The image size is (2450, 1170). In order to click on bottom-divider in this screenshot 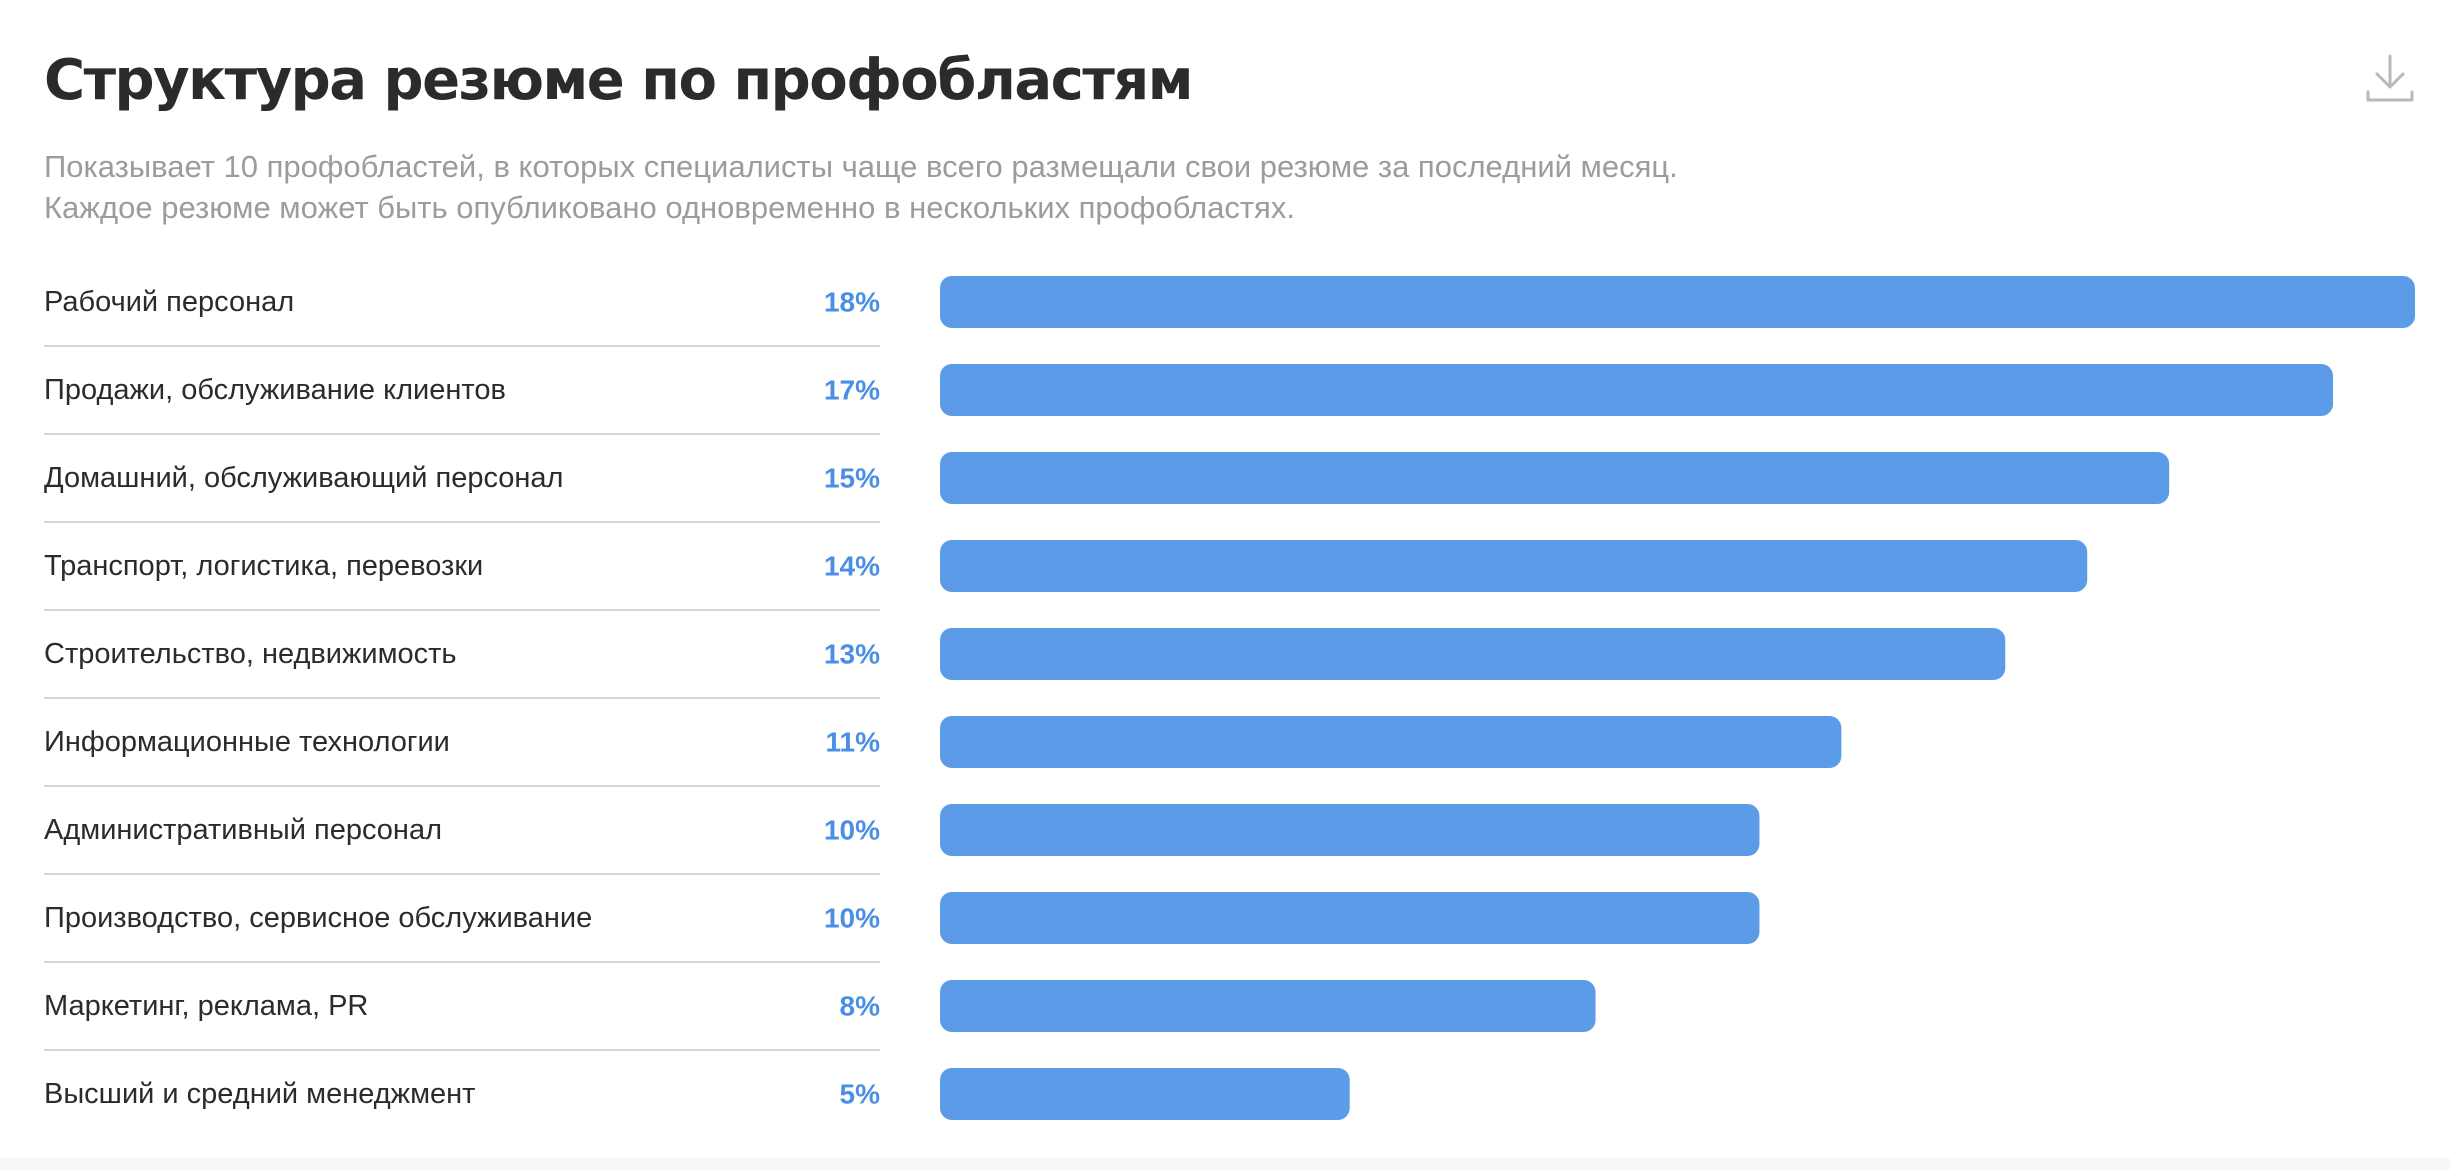, I will do `click(1225, 1164)`.